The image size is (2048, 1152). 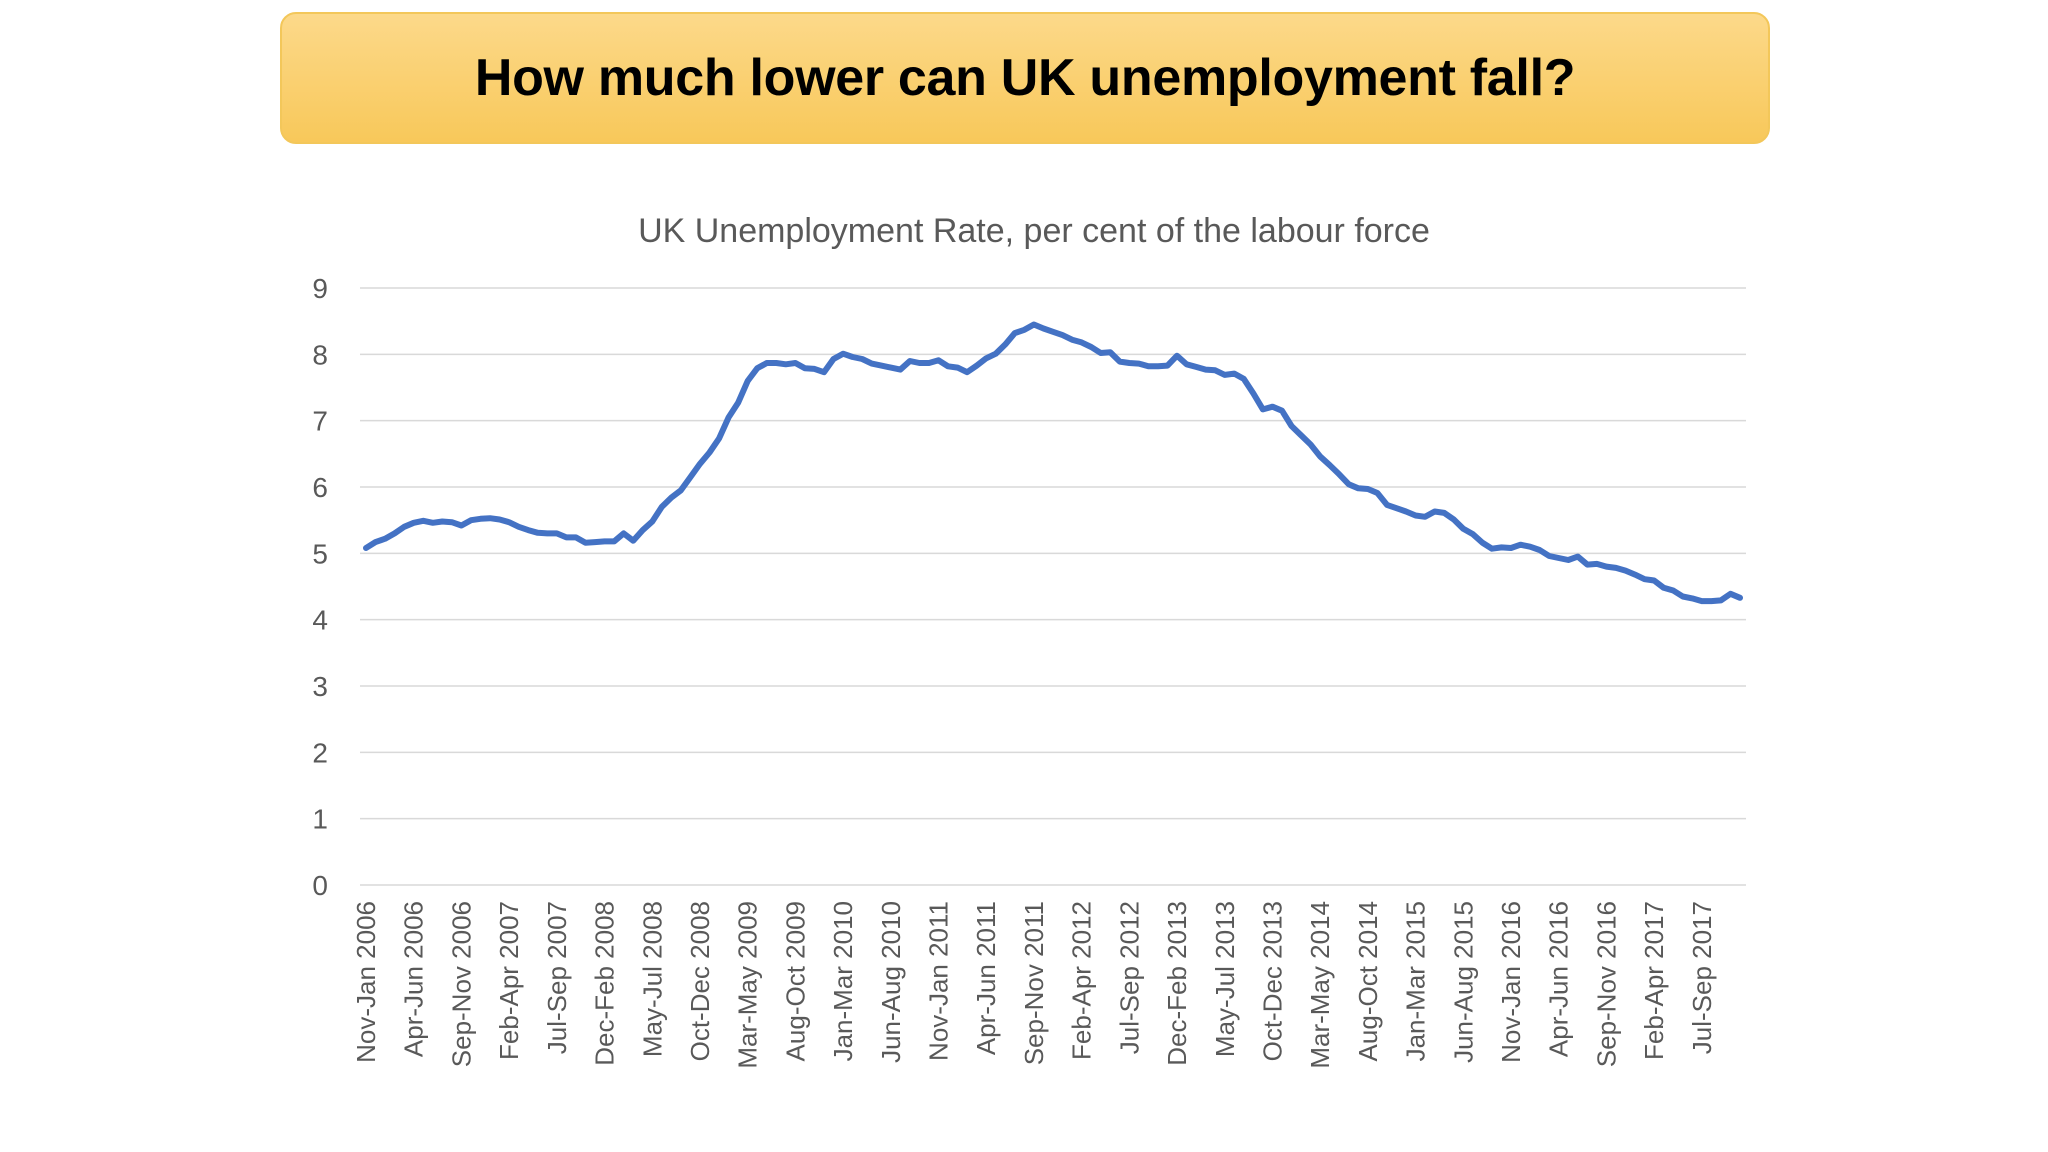 What do you see at coordinates (1416, 981) in the screenshot?
I see `x-tick-label: Jan-Mar 2015` at bounding box center [1416, 981].